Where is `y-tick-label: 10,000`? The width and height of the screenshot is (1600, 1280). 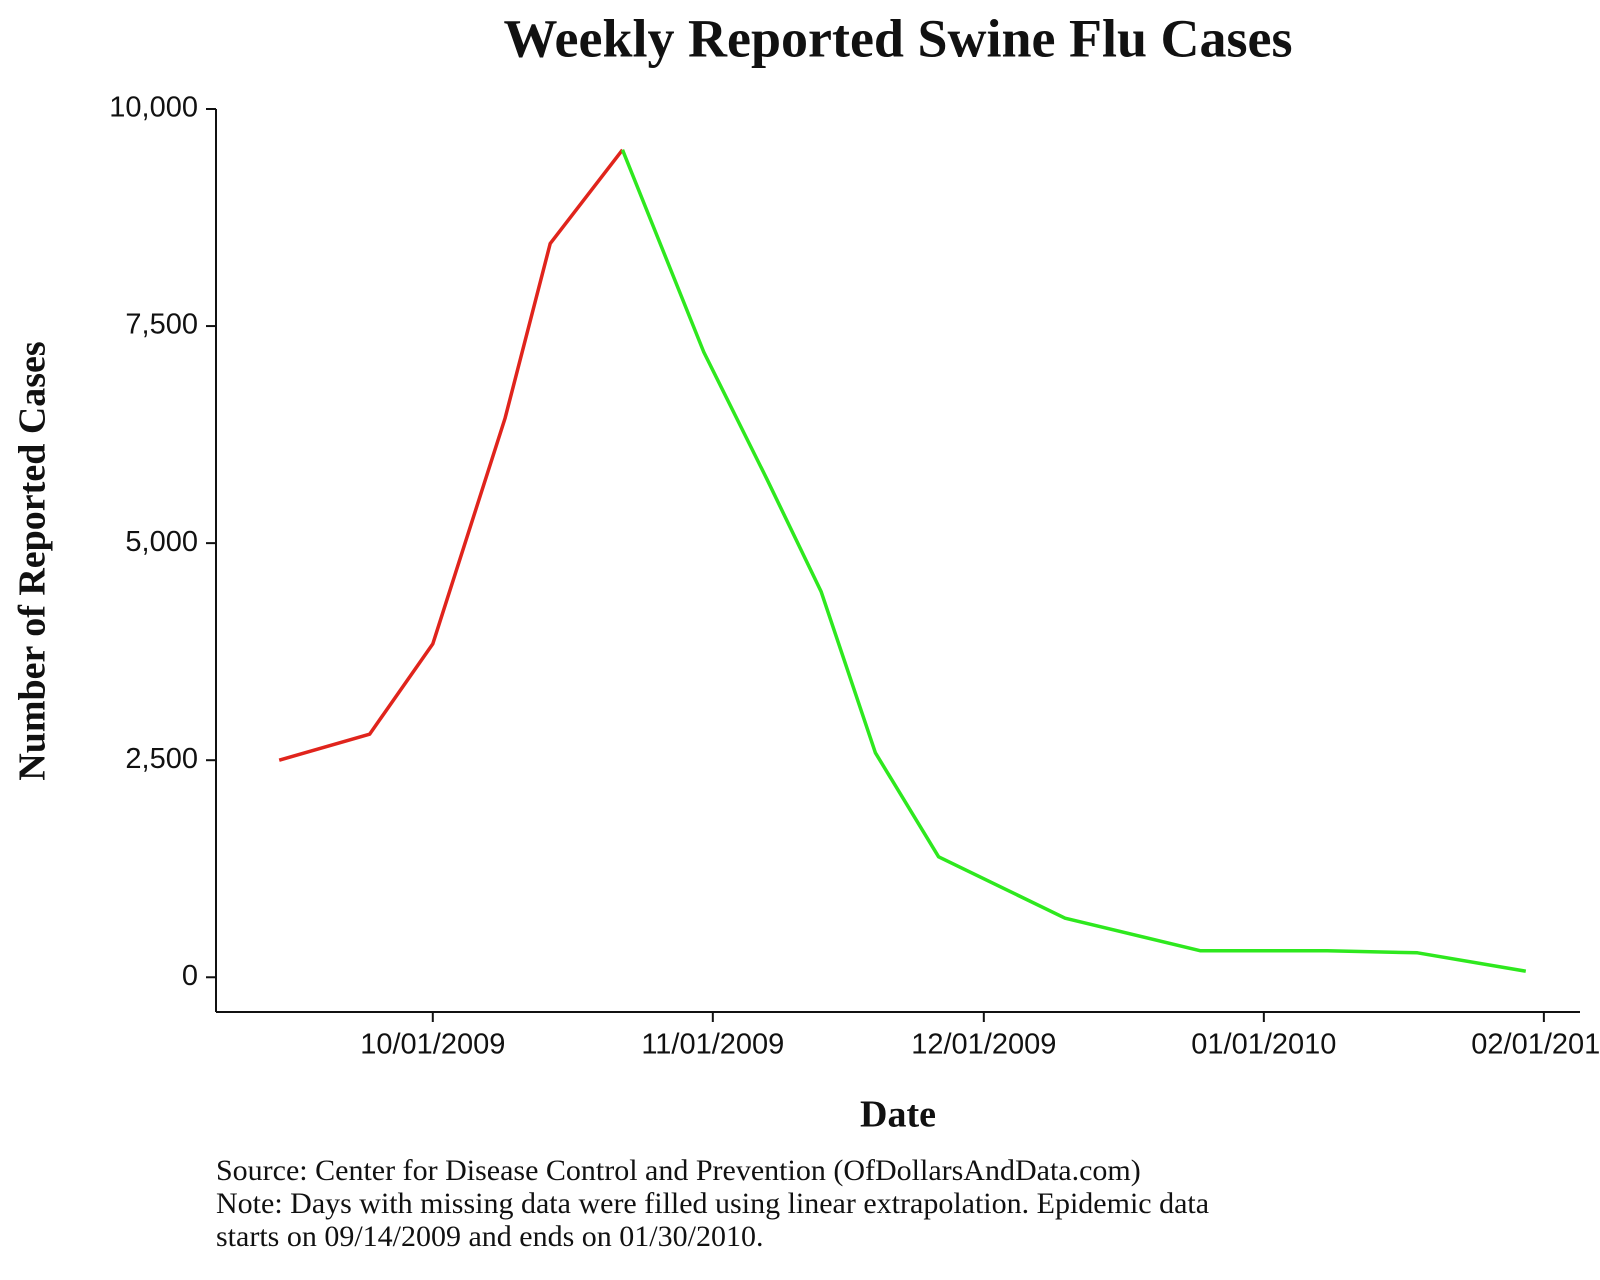
y-tick-label: 10,000 is located at coordinates (153, 108).